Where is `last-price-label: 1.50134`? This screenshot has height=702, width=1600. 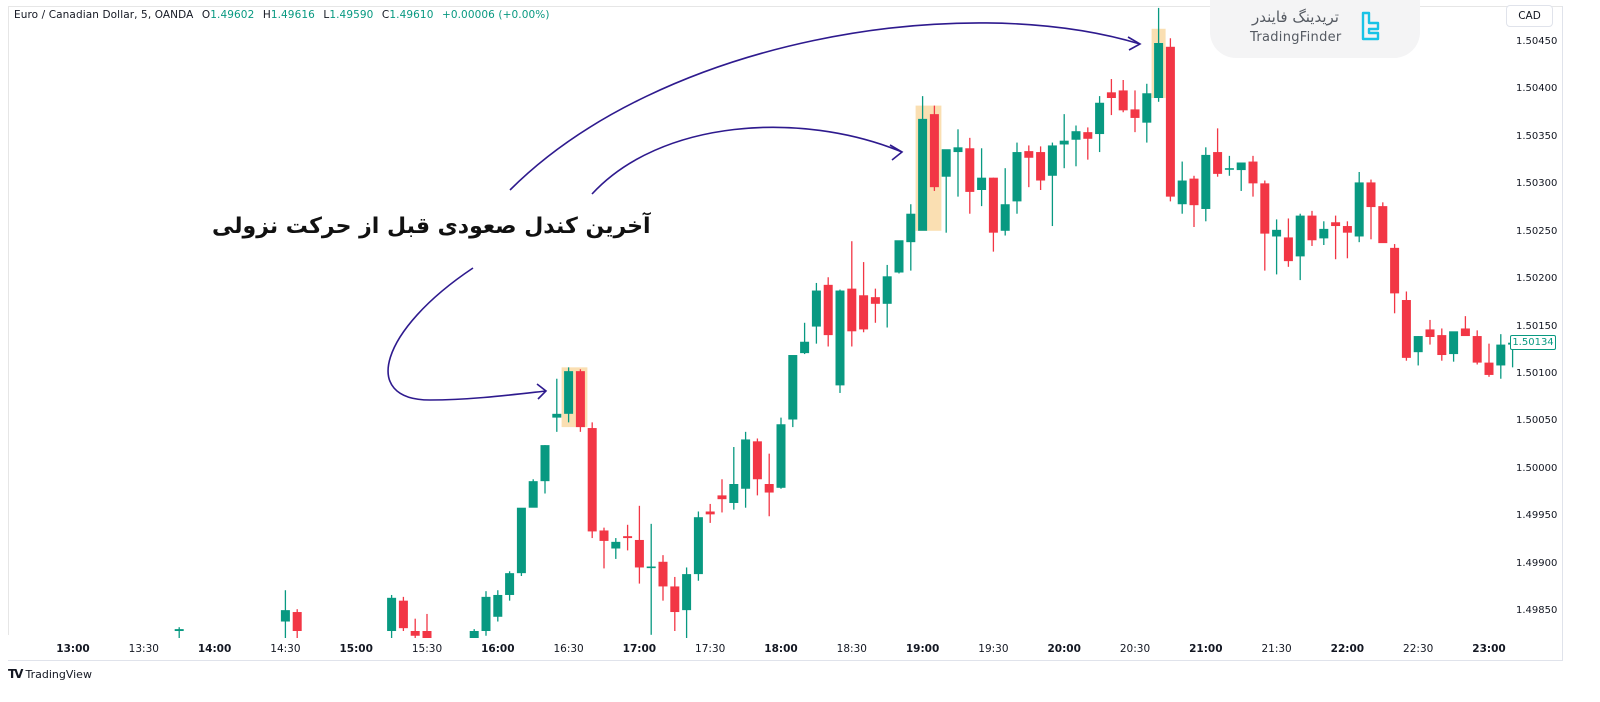 last-price-label: 1.50134 is located at coordinates (1533, 342).